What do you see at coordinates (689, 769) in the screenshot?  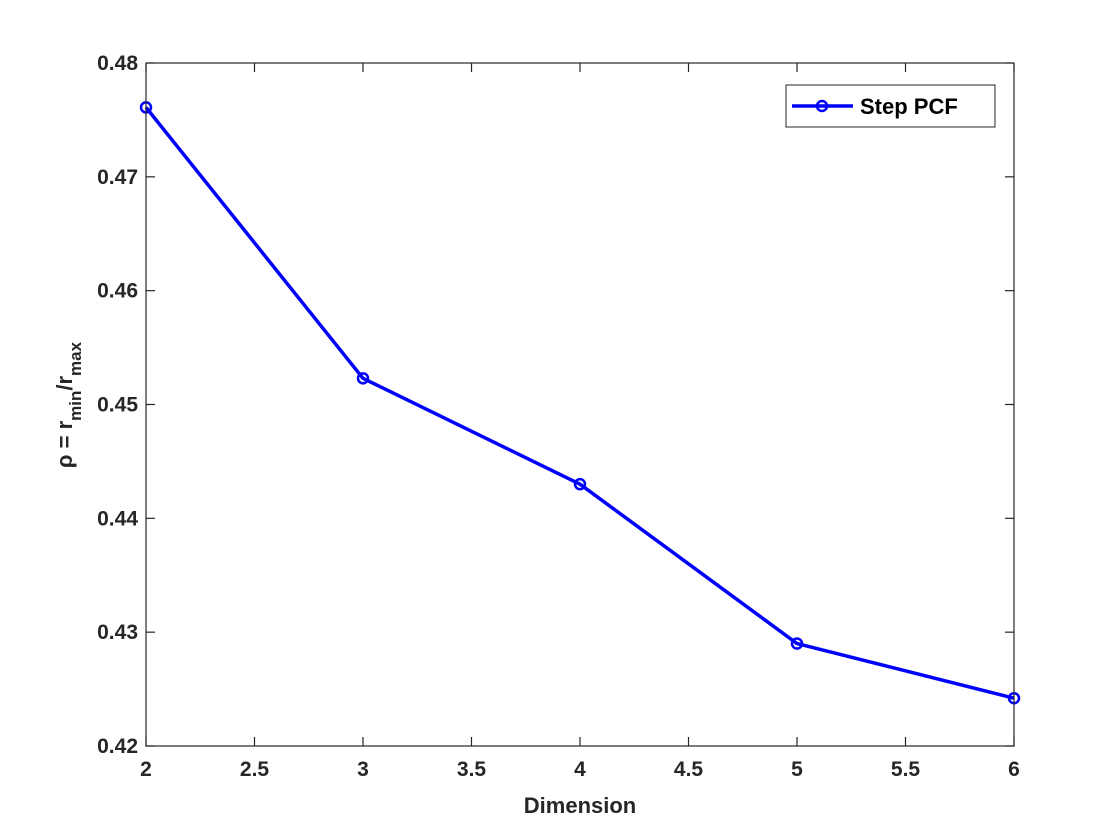 I see `x-tick-label: 4.5` at bounding box center [689, 769].